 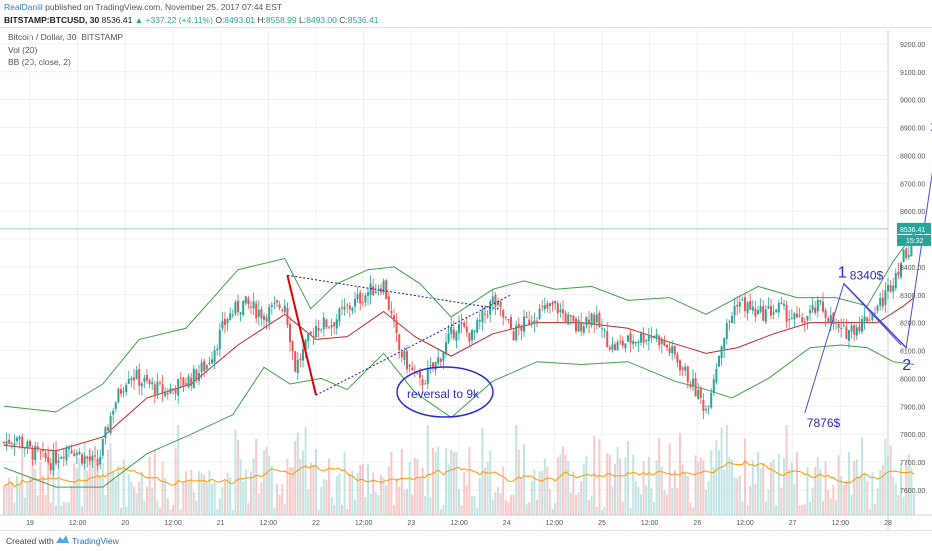 What do you see at coordinates (125, 523) in the screenshot?
I see `x-tick-label: 20` at bounding box center [125, 523].